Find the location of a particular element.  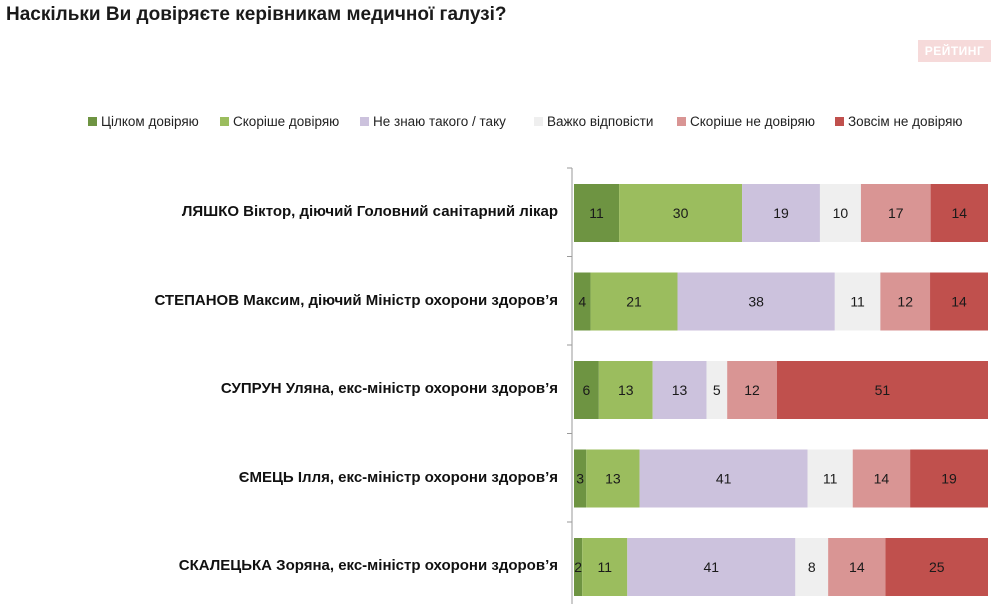

data-label: 17 is located at coordinates (896, 213).